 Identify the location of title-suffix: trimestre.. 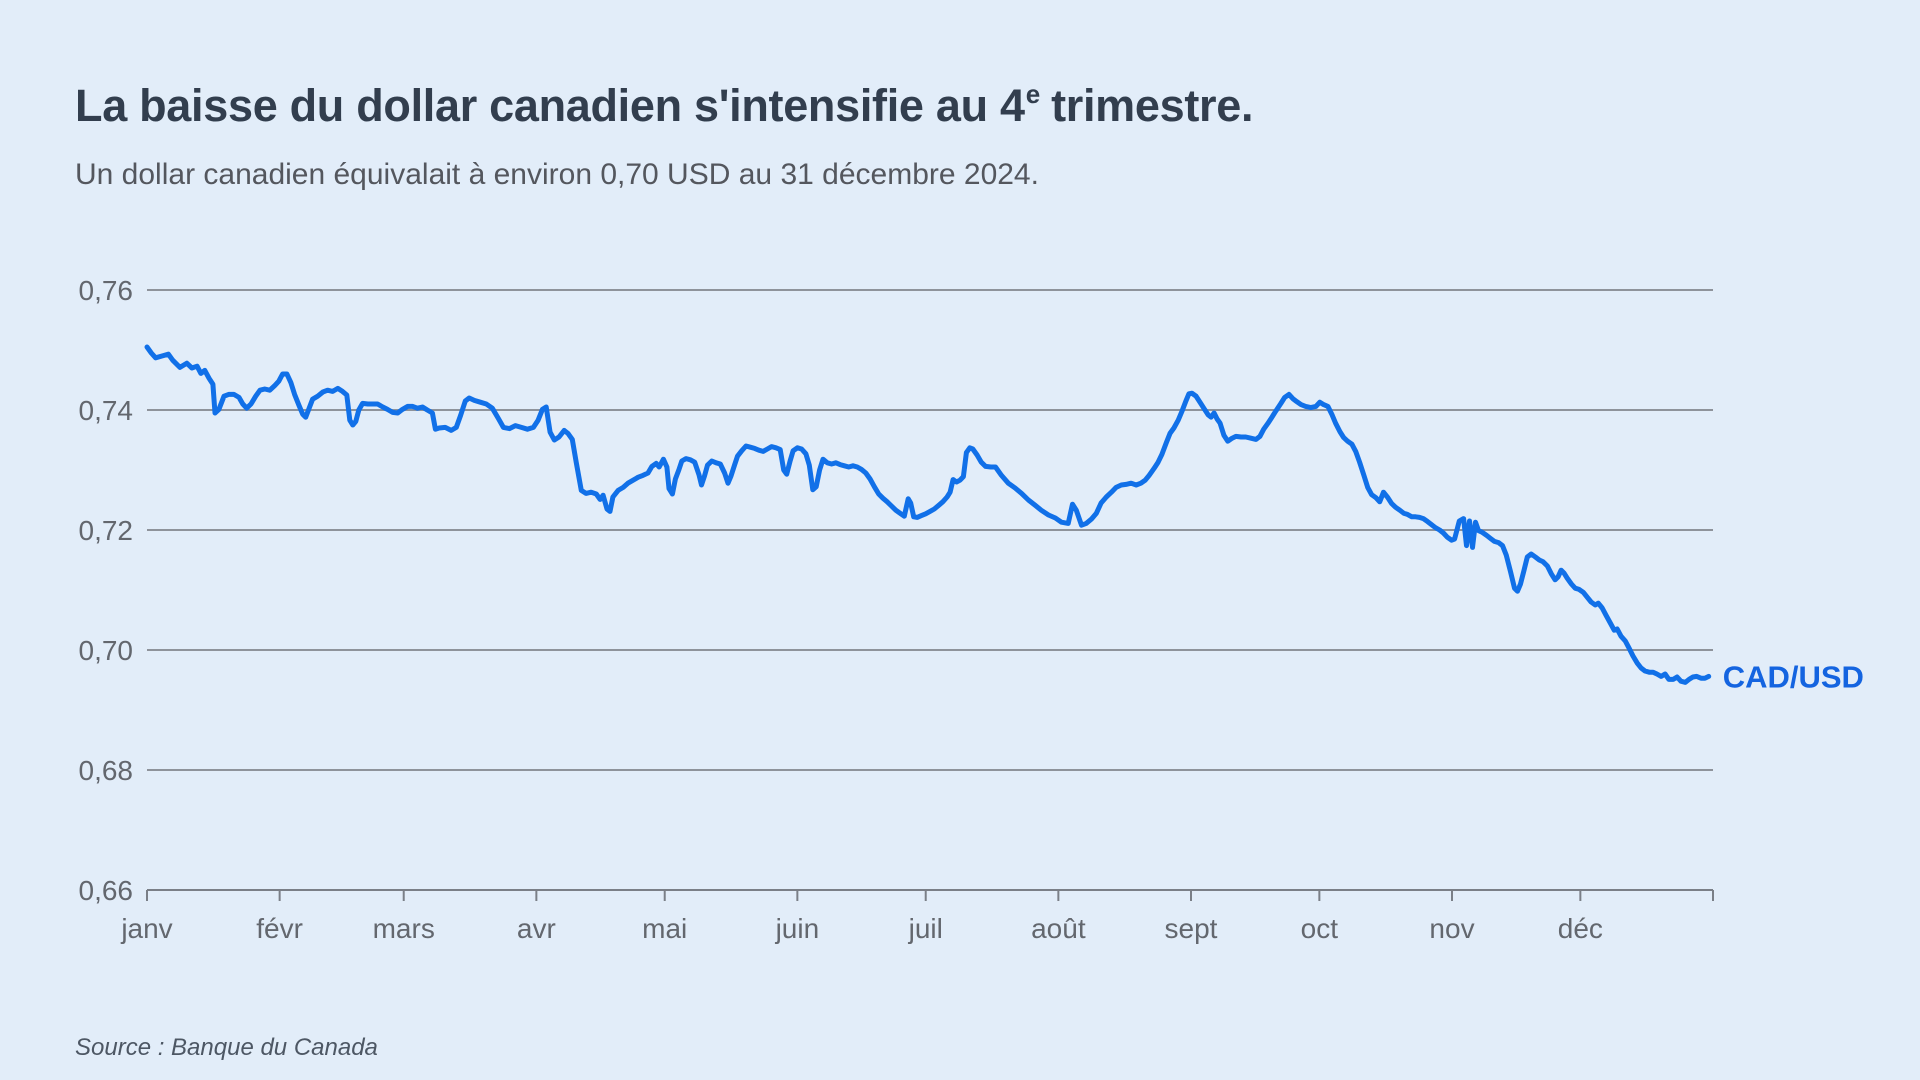
(1146, 106).